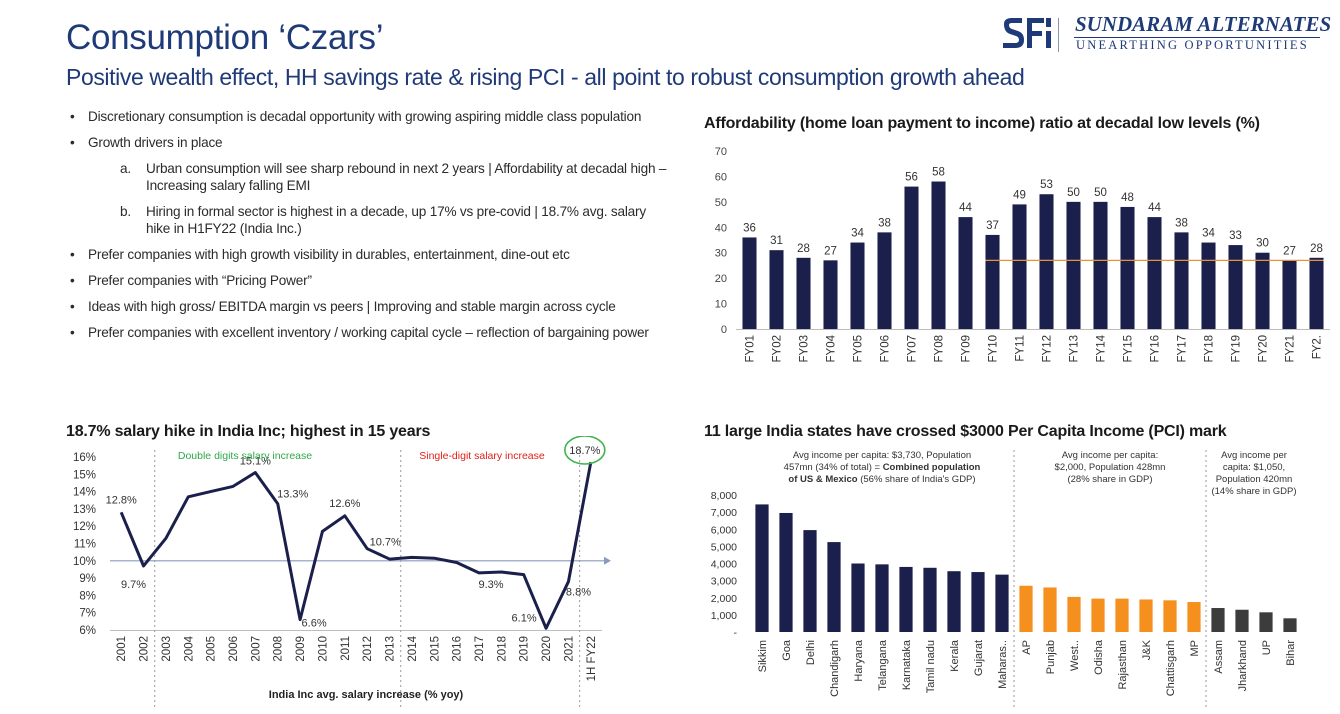 The height and width of the screenshot is (714, 1340). I want to click on x-tick-label: 2014, so click(413, 648).